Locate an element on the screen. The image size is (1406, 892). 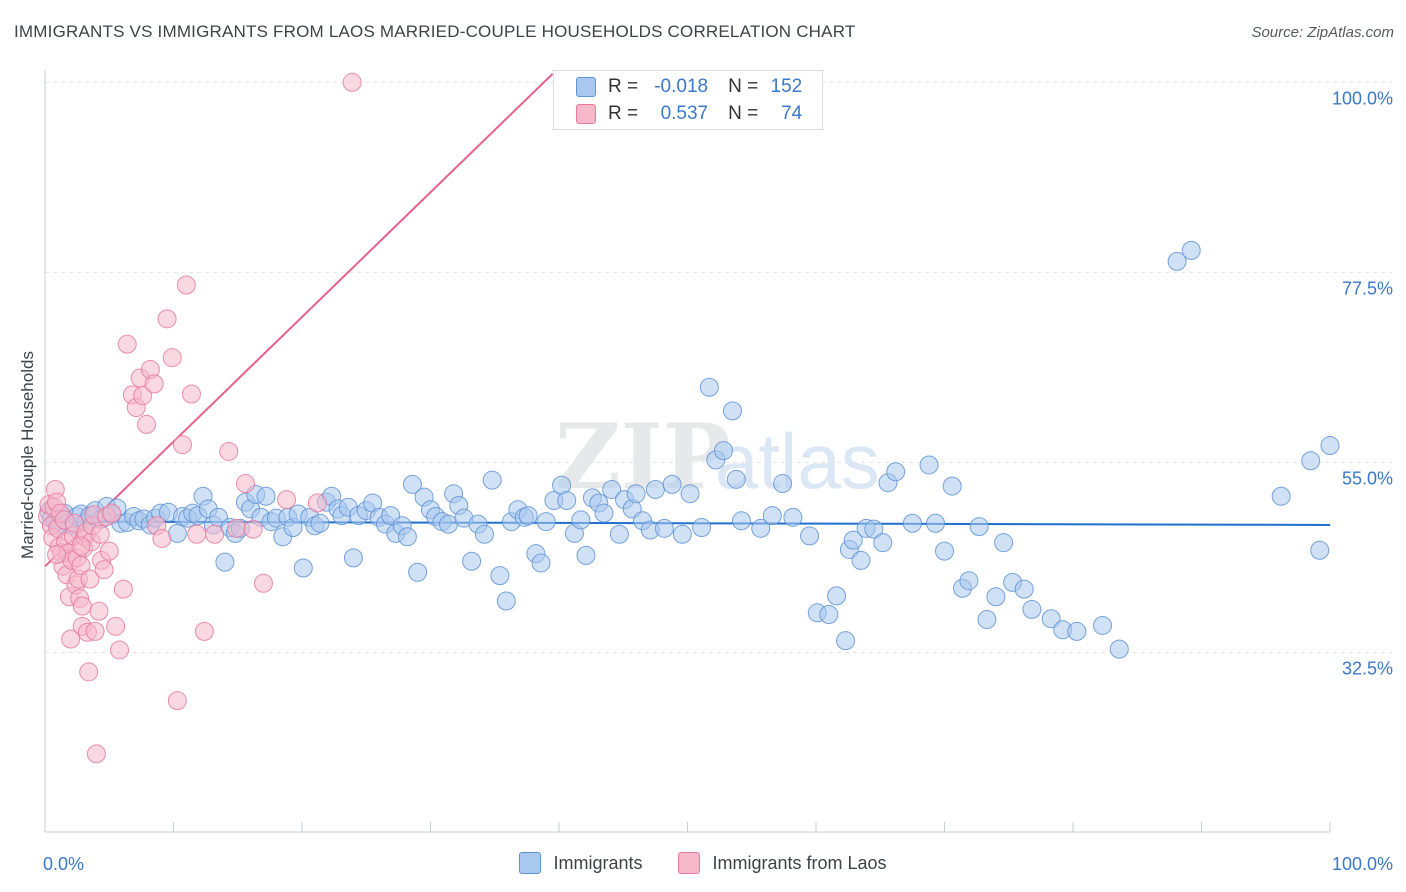
source-label: Source: ZipAtlas.com is located at coordinates (1322, 32).